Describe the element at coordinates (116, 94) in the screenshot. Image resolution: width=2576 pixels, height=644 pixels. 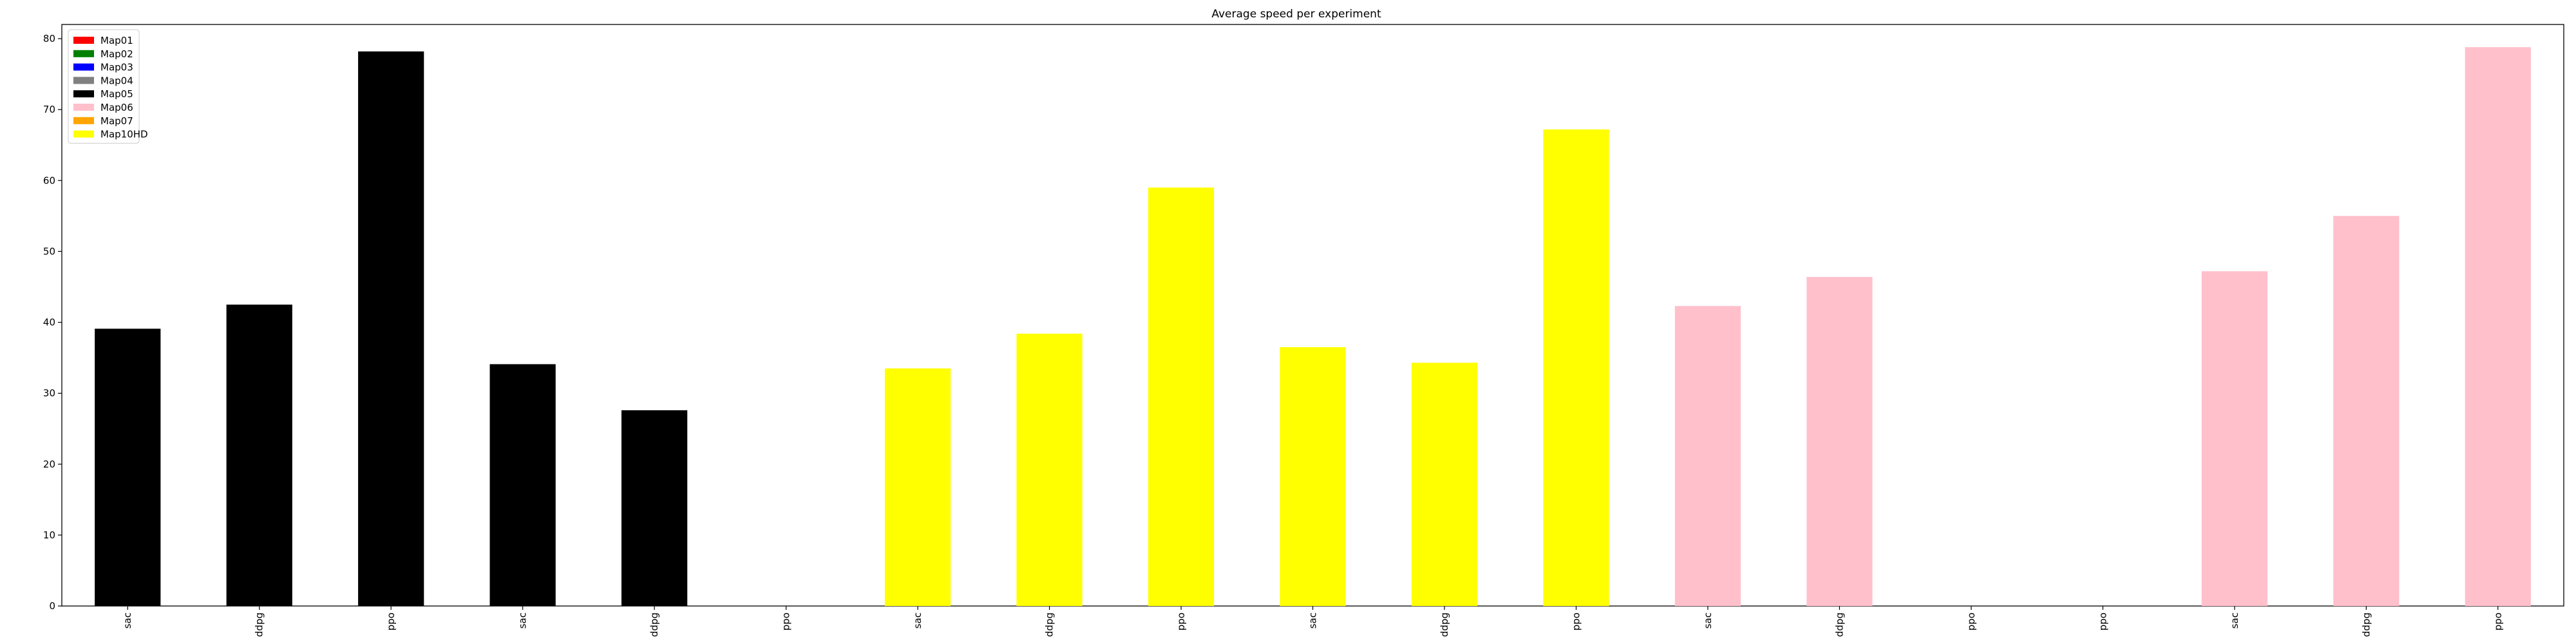
I see `legend-label: Map05` at that location.